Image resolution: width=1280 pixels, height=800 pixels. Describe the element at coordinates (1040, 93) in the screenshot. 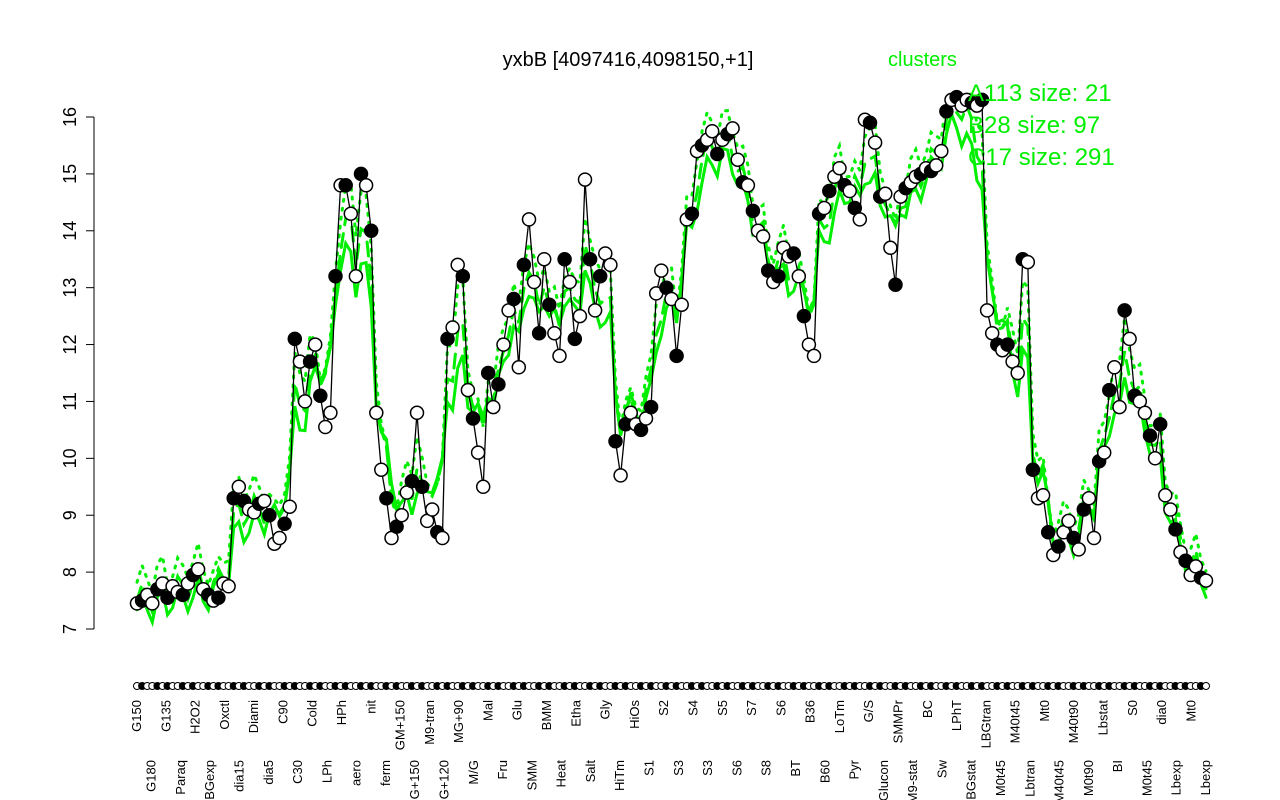

I see `legend-entry-a113: A113 size: 21` at that location.